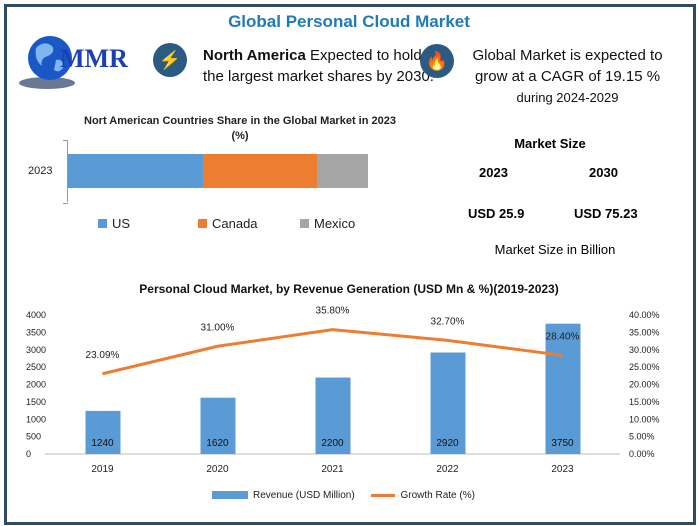 The width and height of the screenshot is (698, 526). What do you see at coordinates (121, 223) in the screenshot?
I see `legend-us: US` at bounding box center [121, 223].